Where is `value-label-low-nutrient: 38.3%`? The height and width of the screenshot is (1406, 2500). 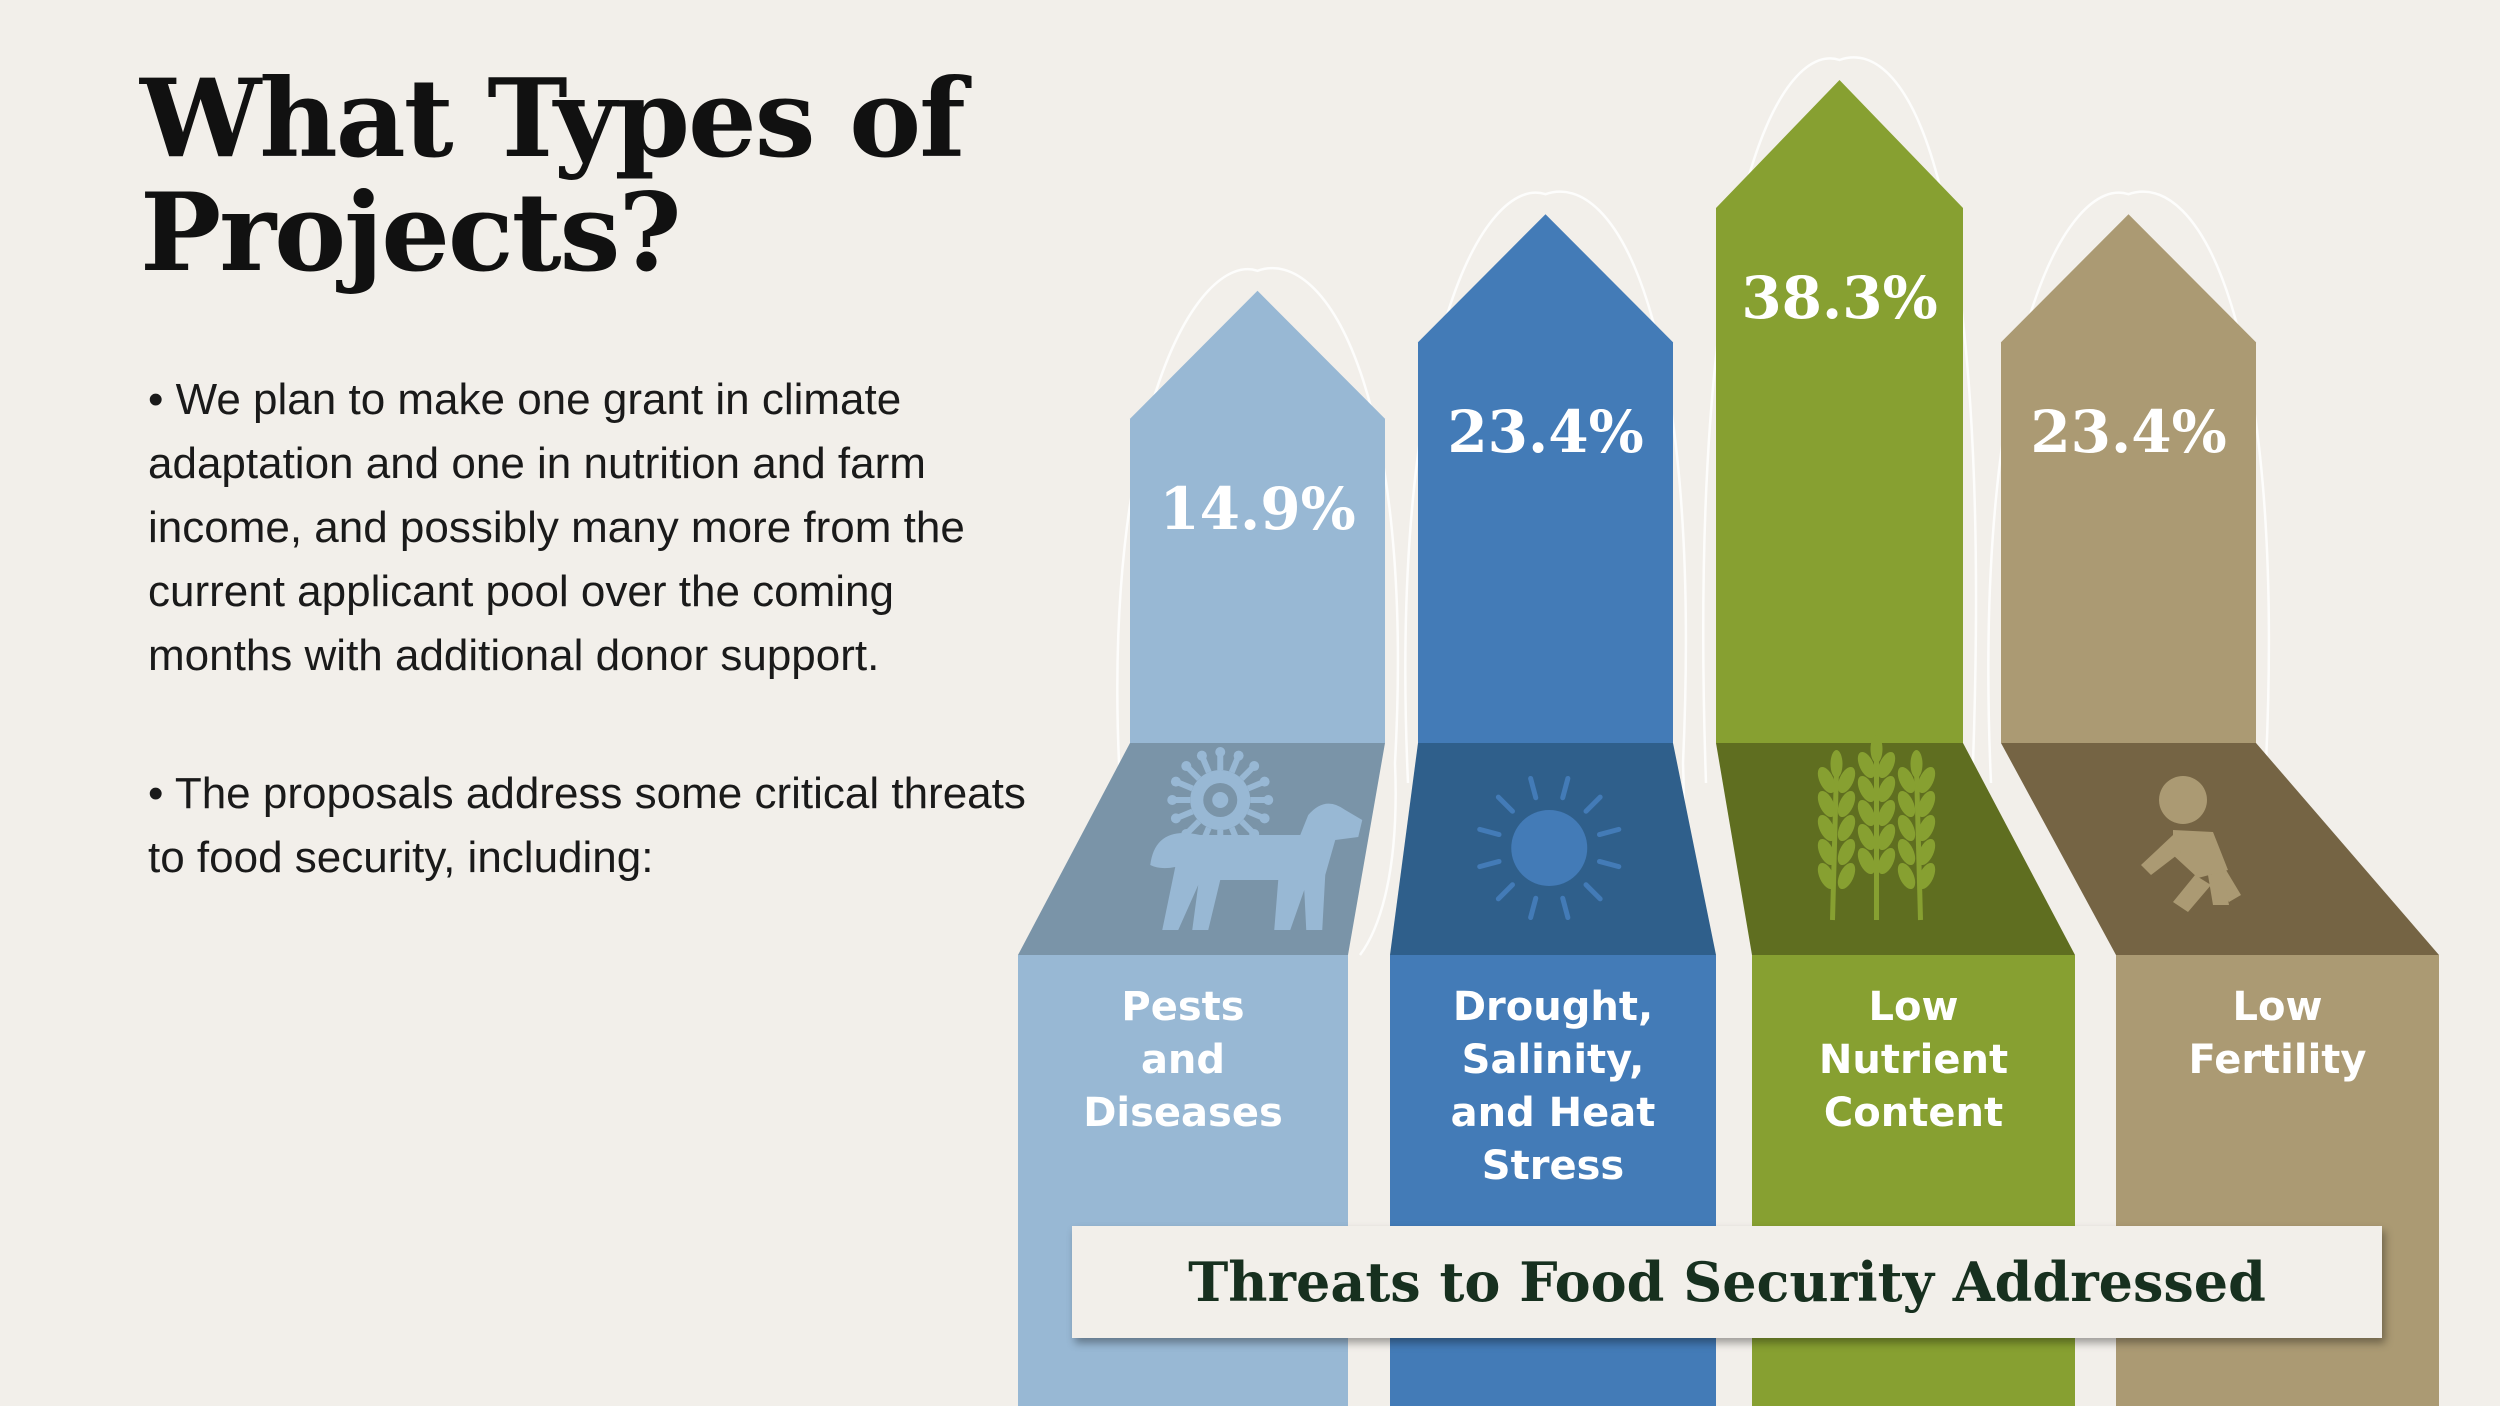 value-label-low-nutrient: 38.3% is located at coordinates (1839, 298).